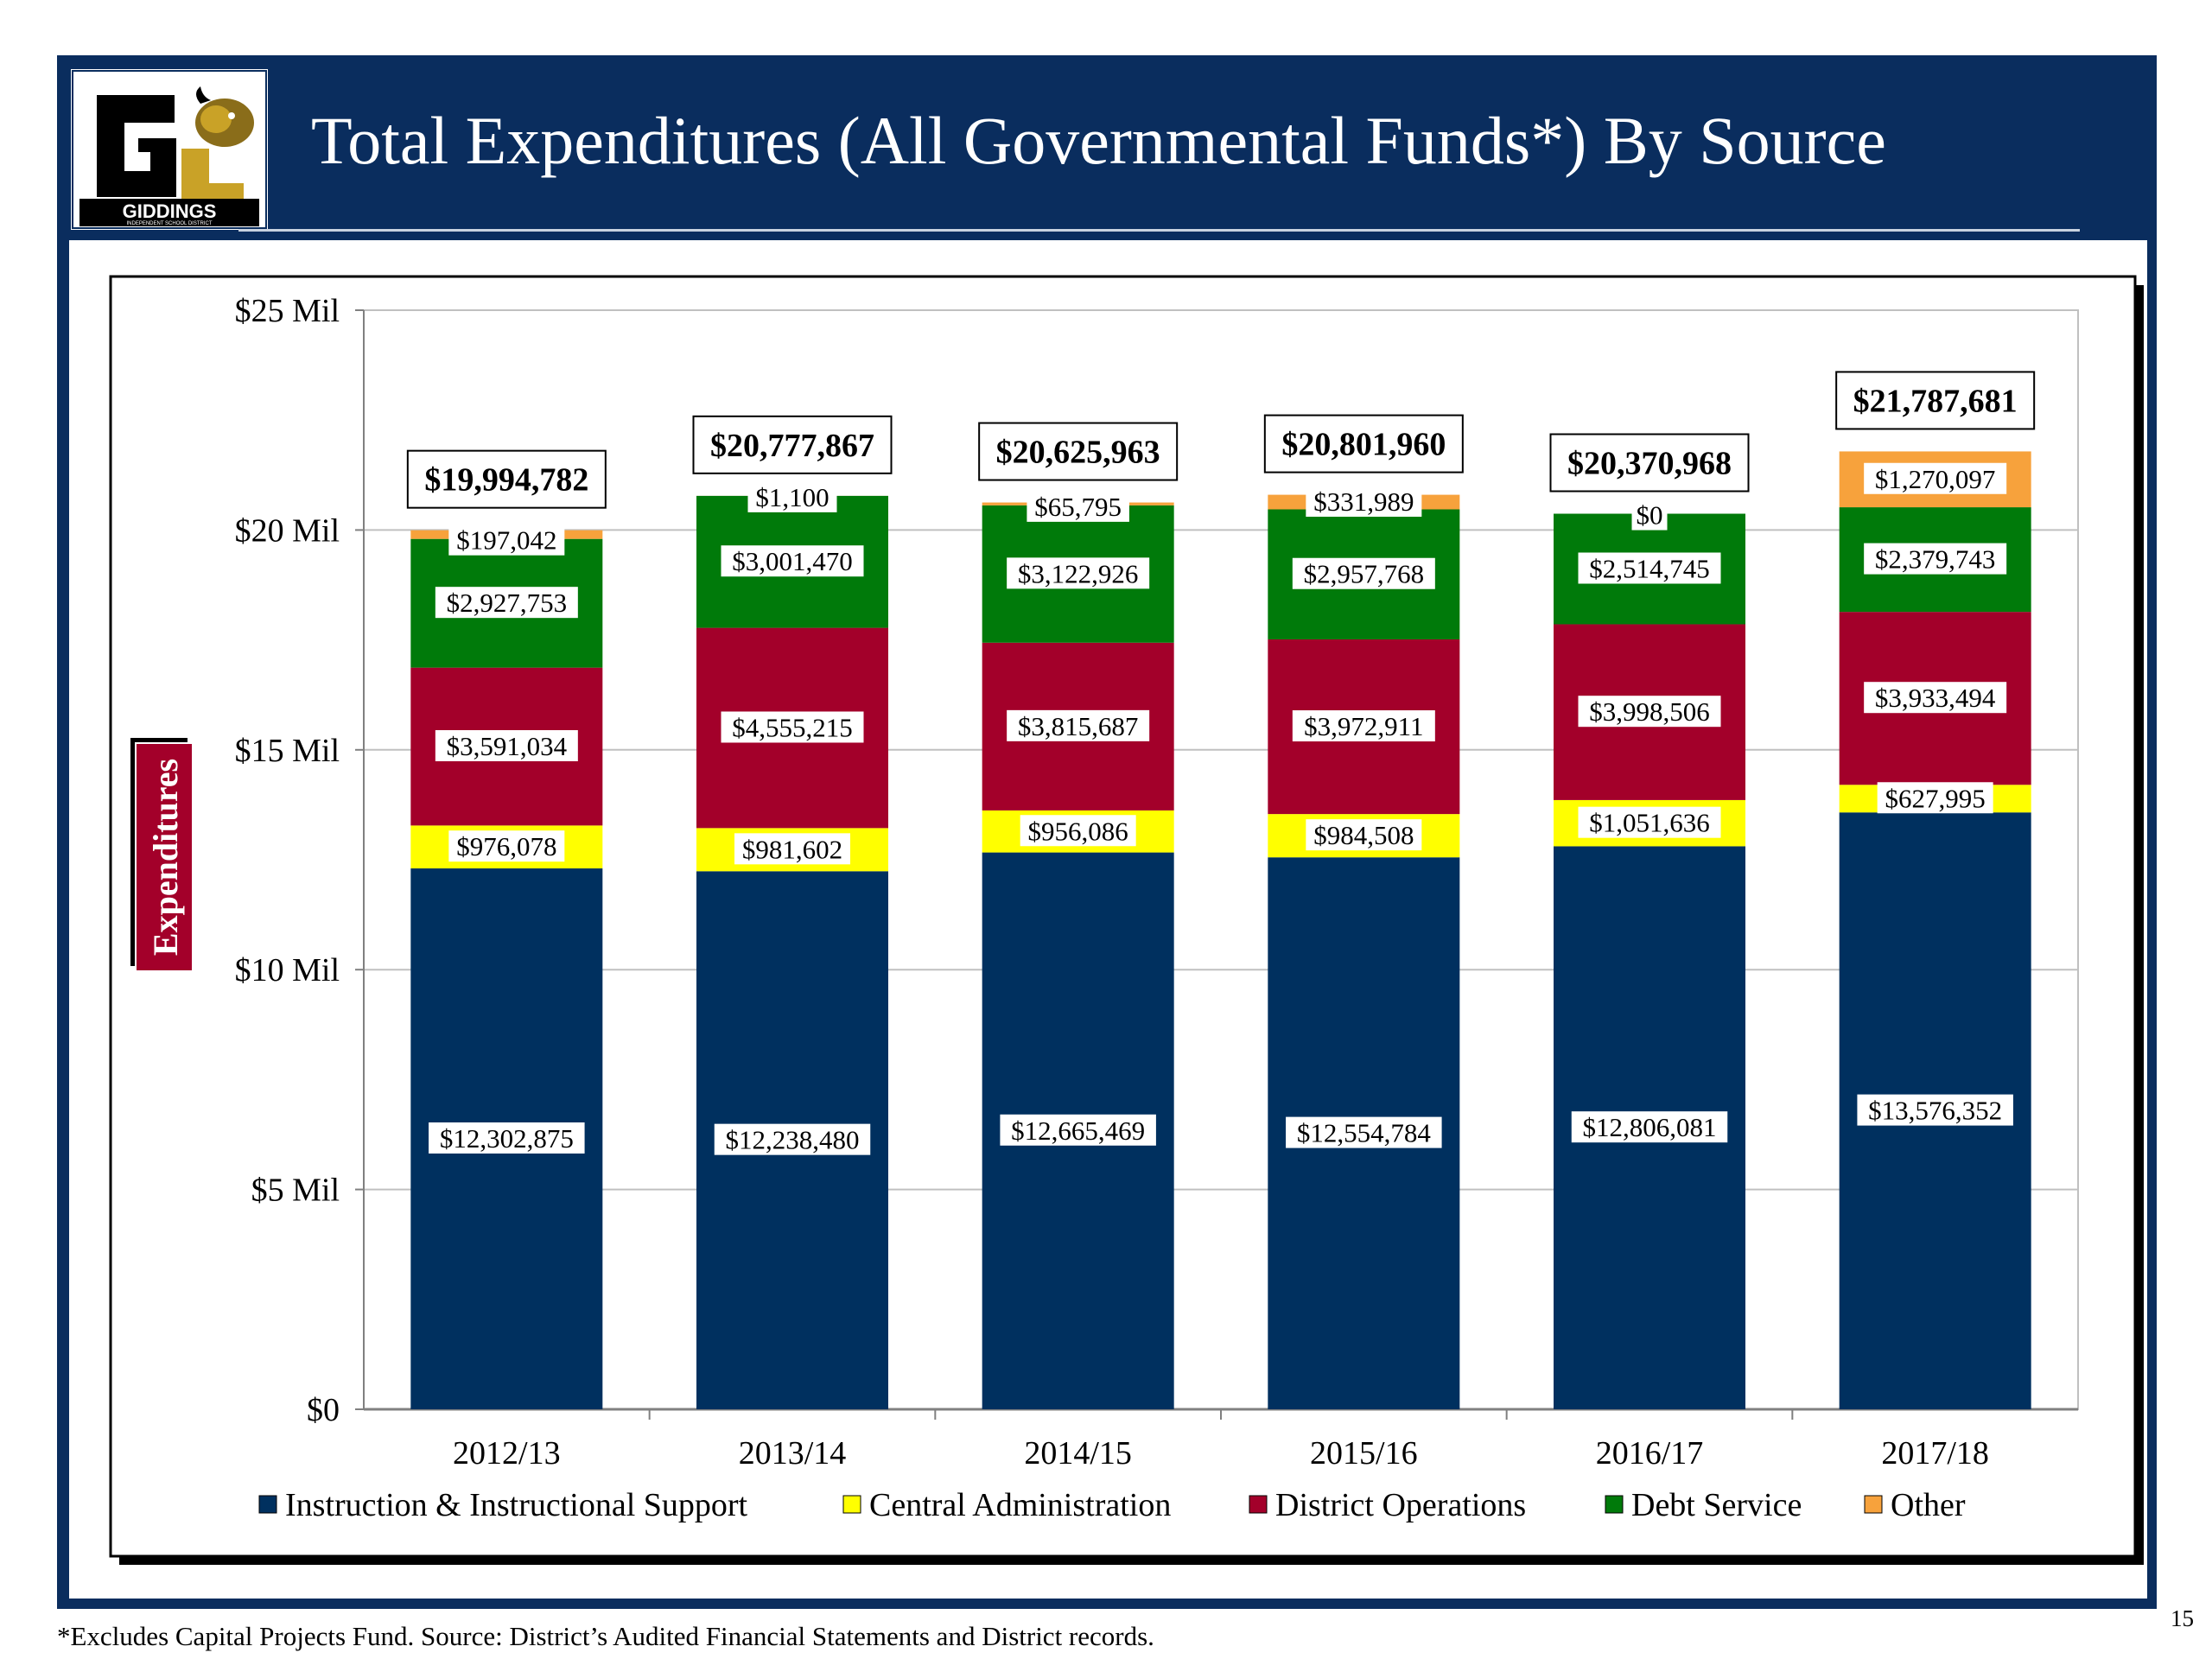 This screenshot has height=1659, width=2212. I want to click on x-category-label: 2016/17, so click(1650, 1453).